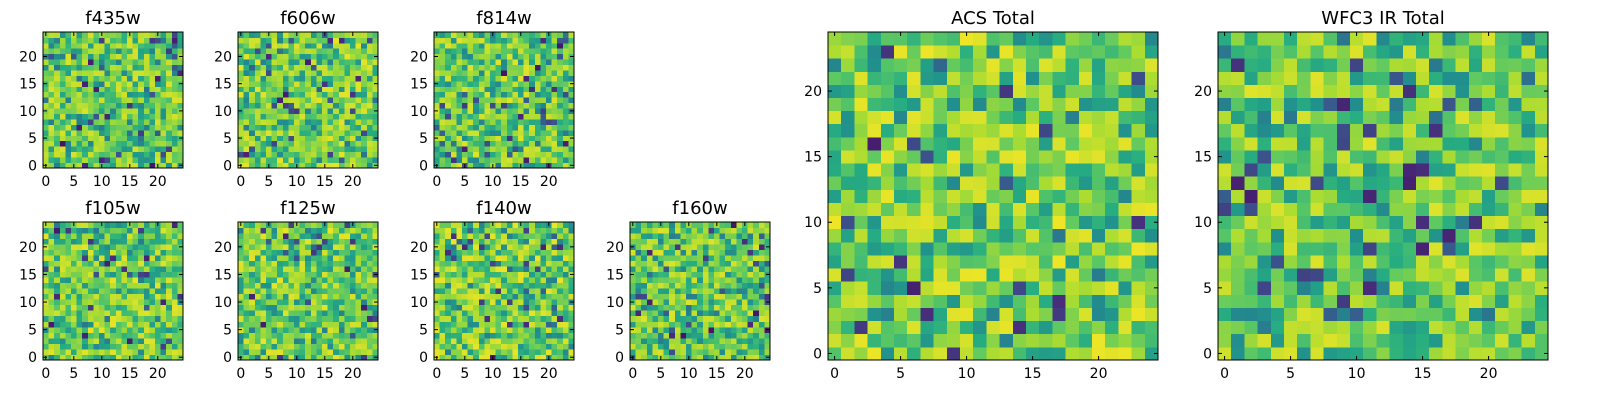 The width and height of the screenshot is (1600, 400). Describe the element at coordinates (503, 208) in the screenshot. I see `panel-title: f140w` at that location.